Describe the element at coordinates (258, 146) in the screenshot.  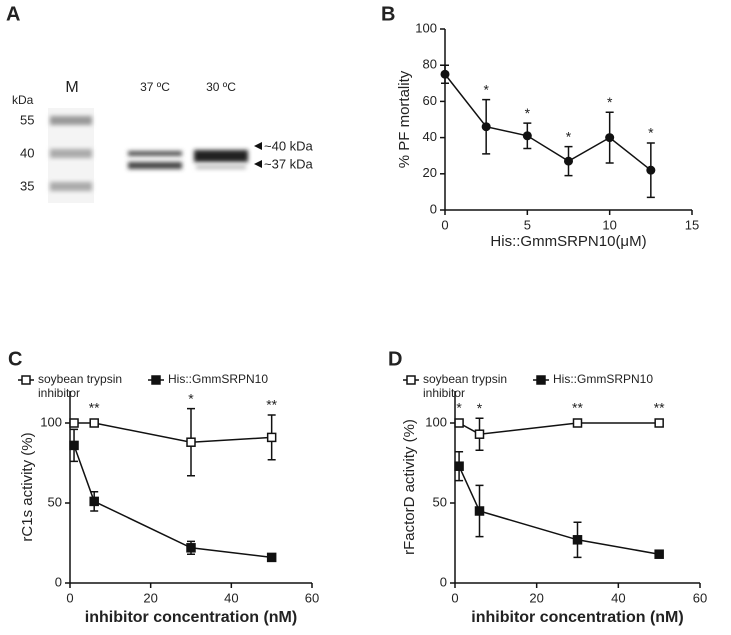
I see `arrowhead` at that location.